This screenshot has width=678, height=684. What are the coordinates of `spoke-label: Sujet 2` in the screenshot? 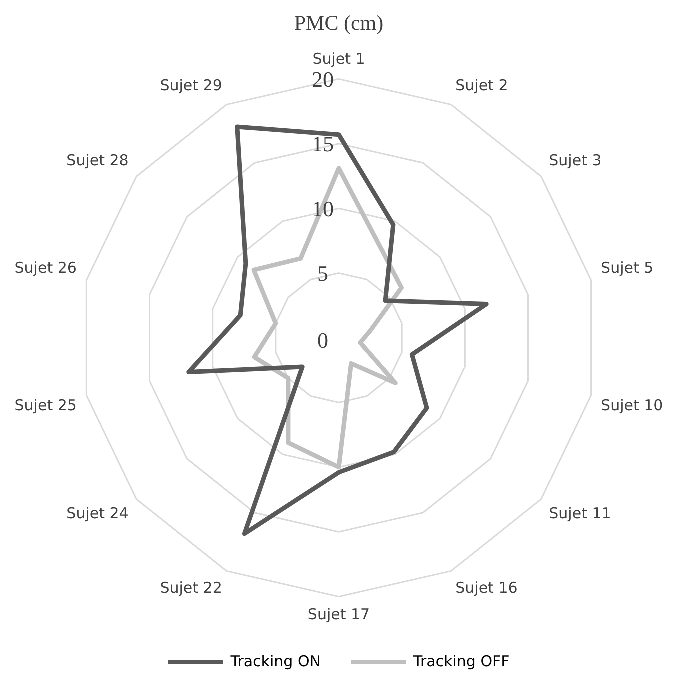 It's located at (482, 85).